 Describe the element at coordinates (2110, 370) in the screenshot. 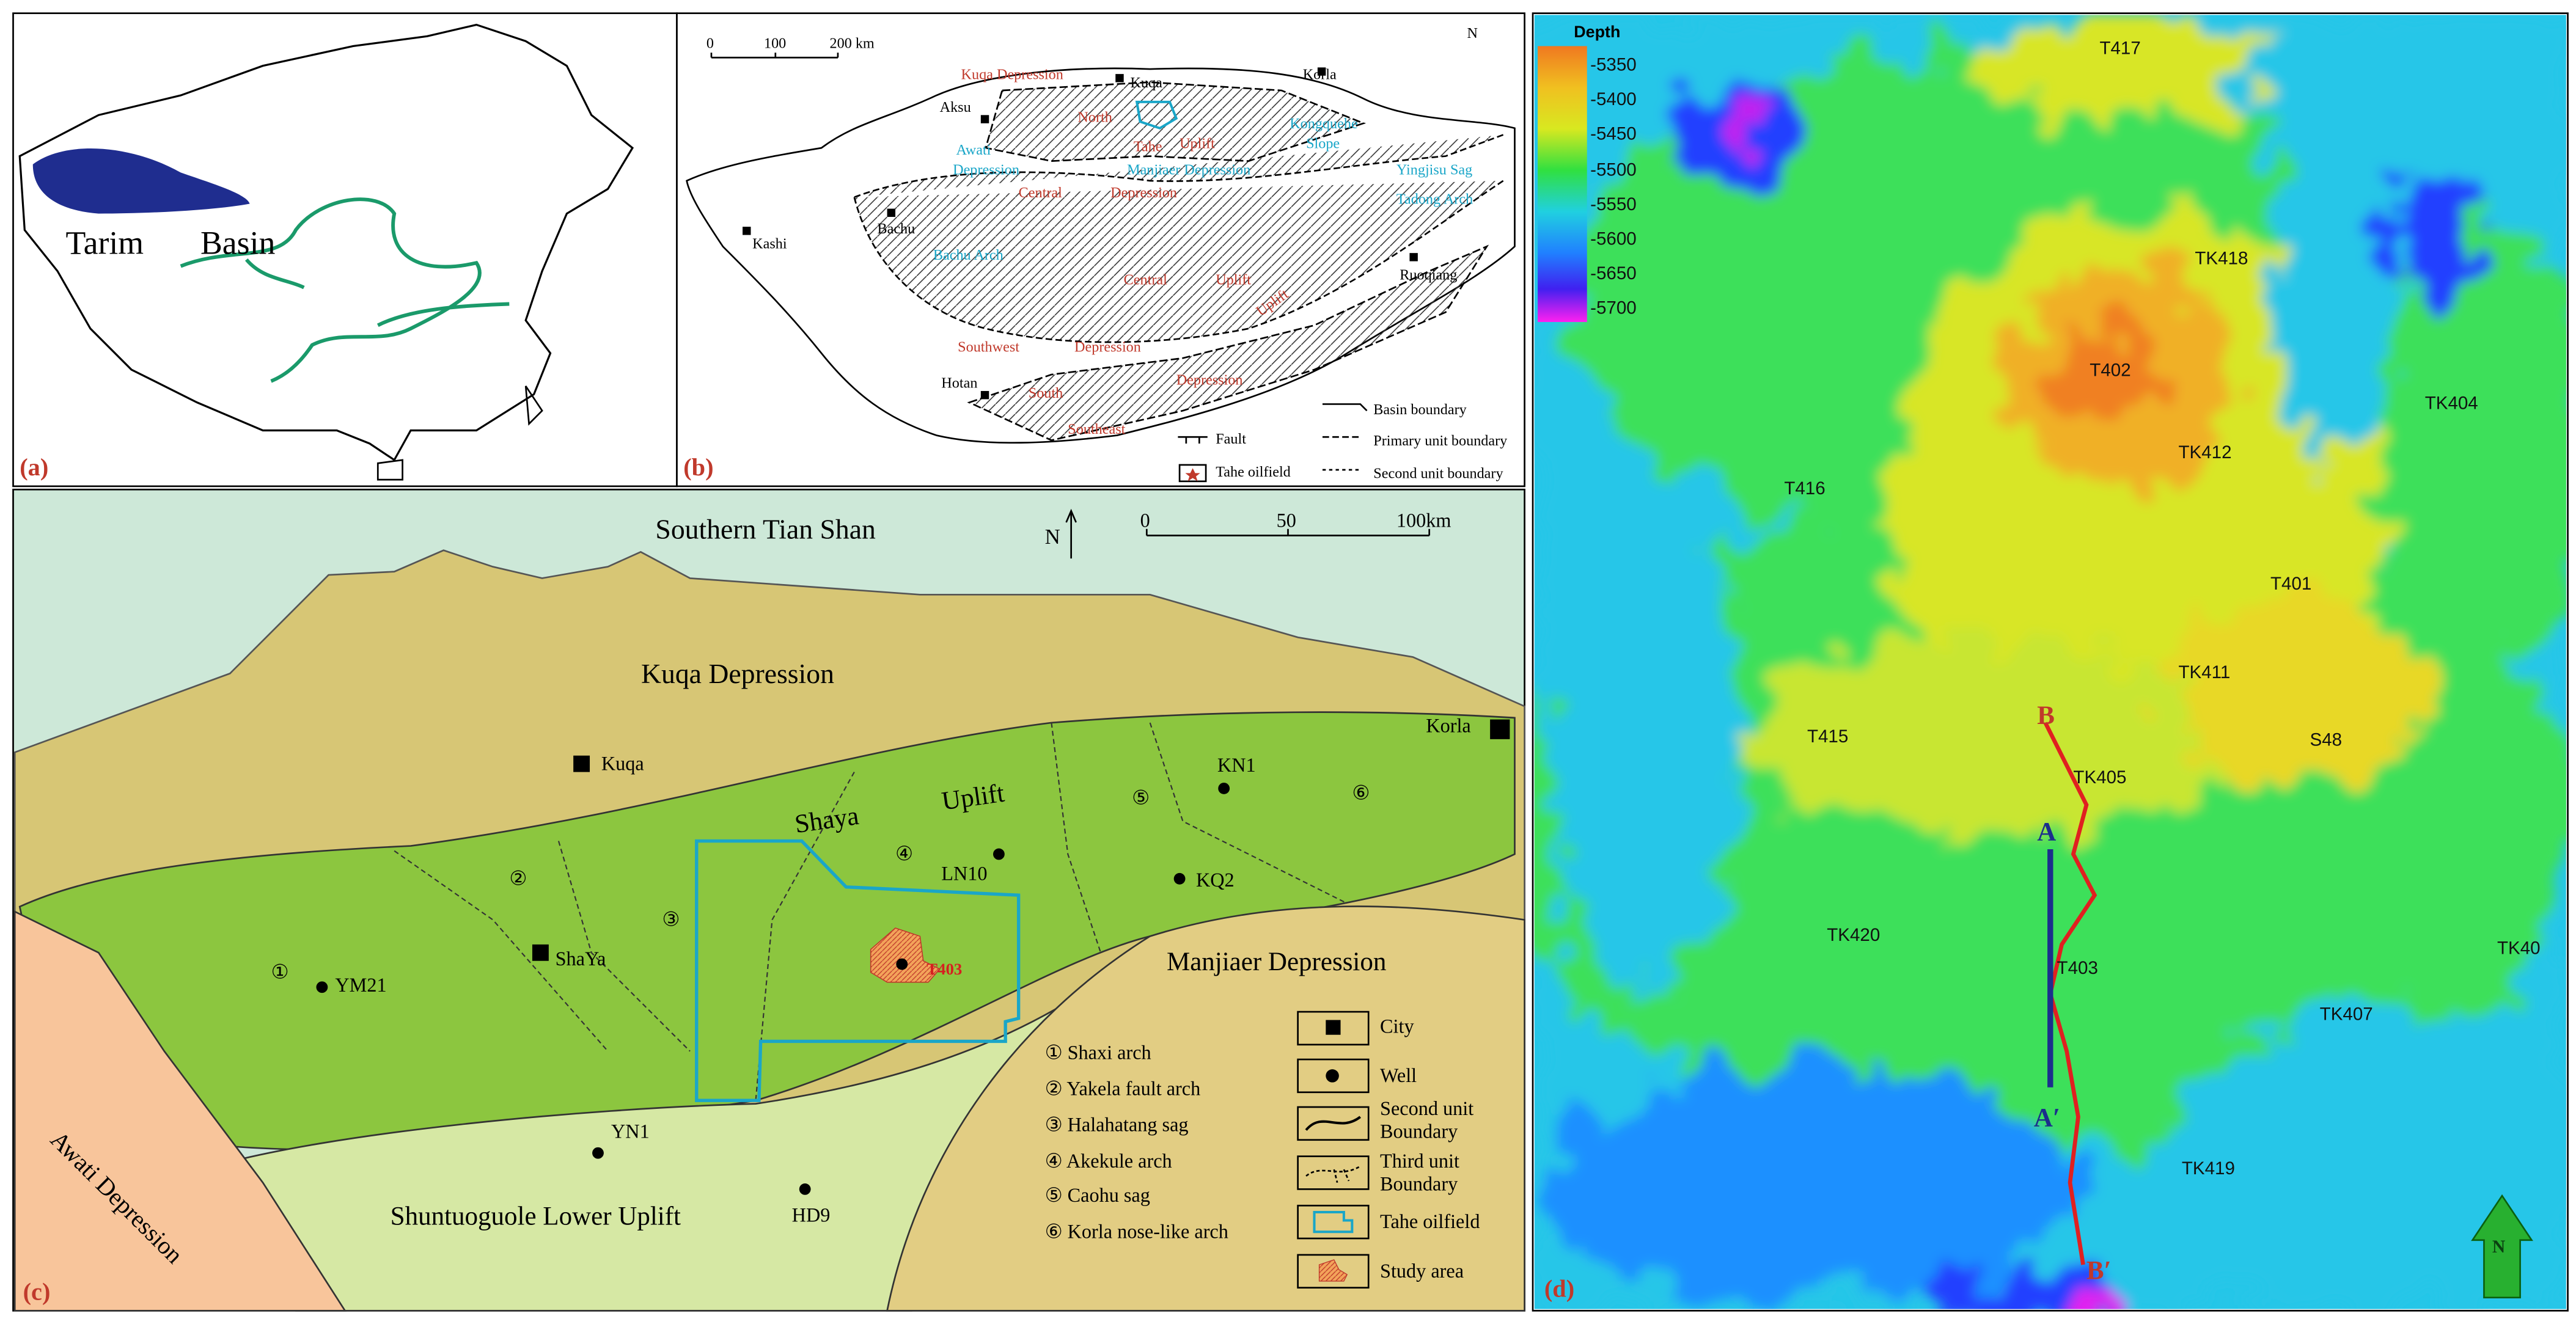

I see `label: T402` at that location.